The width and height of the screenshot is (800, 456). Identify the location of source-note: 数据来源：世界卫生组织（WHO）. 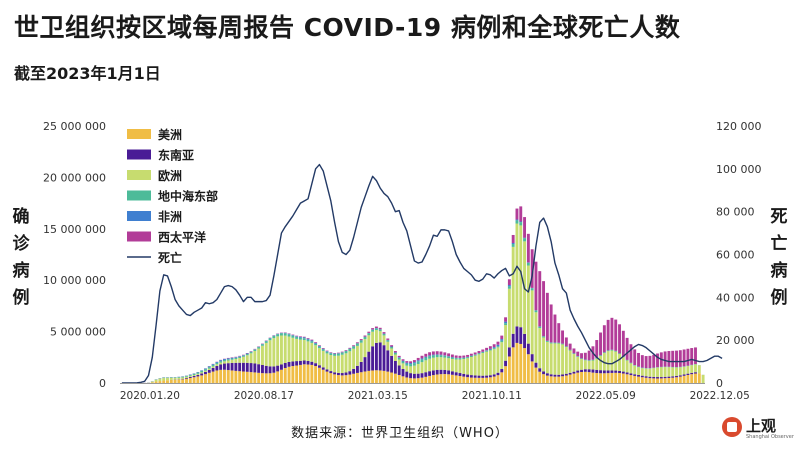
(400, 433).